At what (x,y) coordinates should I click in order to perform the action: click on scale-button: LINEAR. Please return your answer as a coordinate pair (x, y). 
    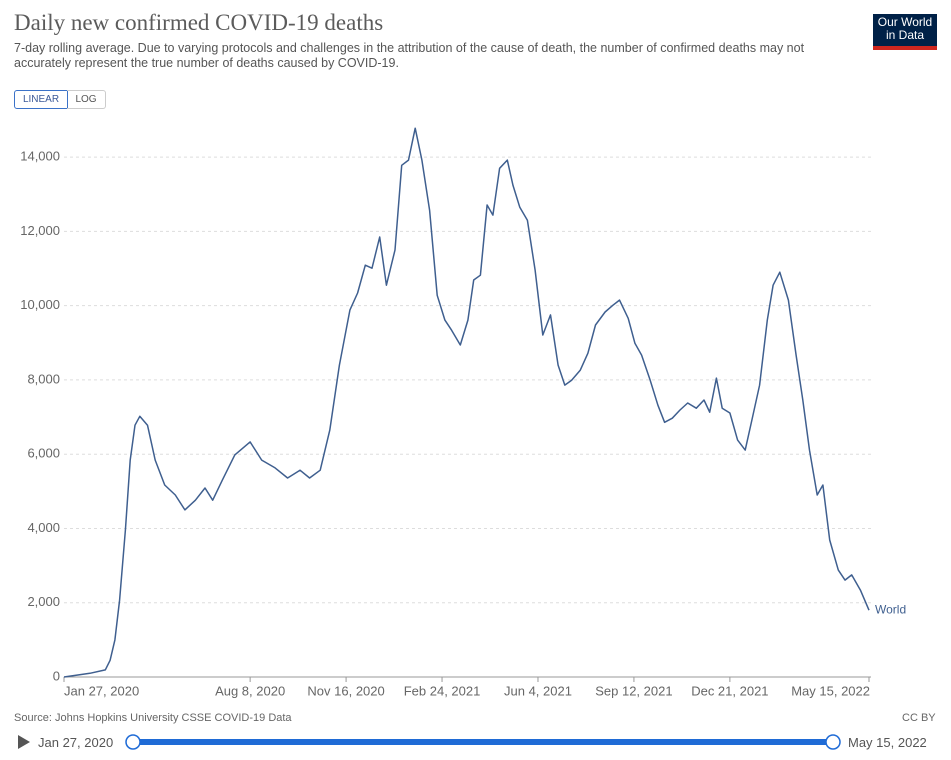
    Looking at the image, I should click on (41, 99).